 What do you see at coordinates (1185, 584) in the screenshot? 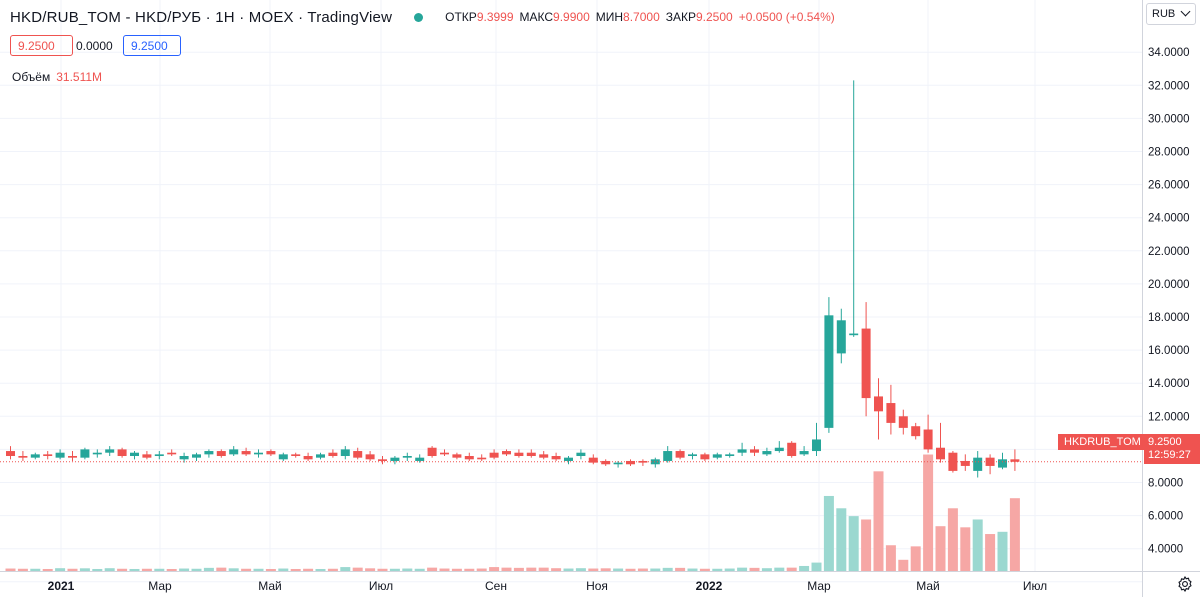
I see `gear-icon` at bounding box center [1185, 584].